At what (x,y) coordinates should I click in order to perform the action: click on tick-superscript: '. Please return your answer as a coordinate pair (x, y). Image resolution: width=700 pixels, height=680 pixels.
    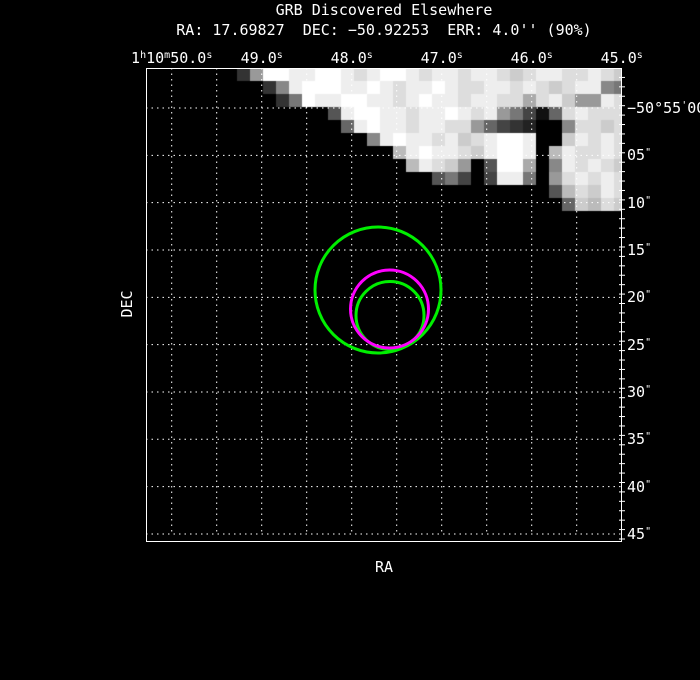
    Looking at the image, I should click on (684, 105).